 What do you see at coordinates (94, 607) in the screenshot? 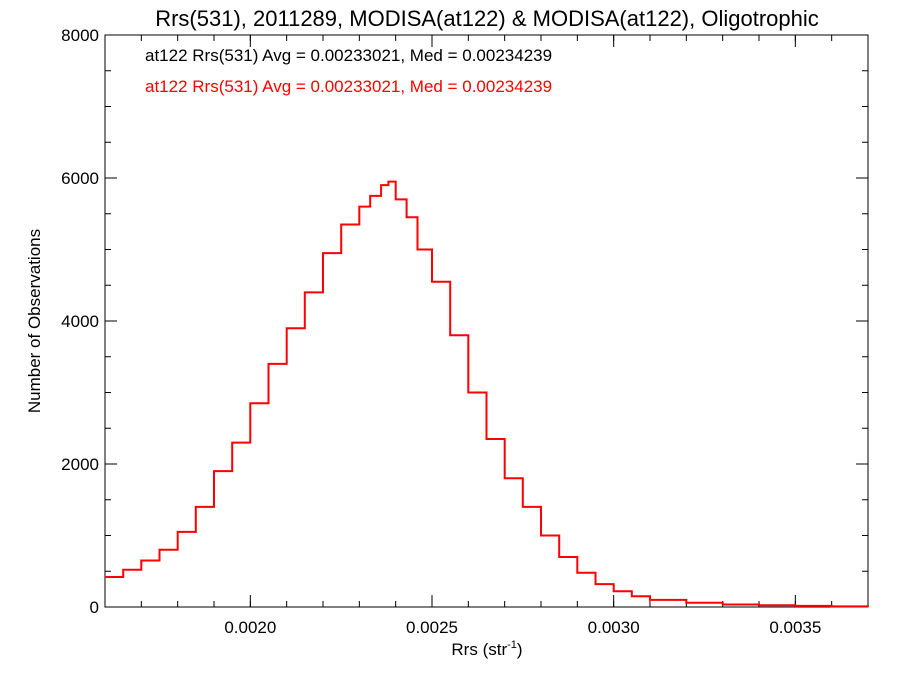
I see `y-tick-label: 0` at bounding box center [94, 607].